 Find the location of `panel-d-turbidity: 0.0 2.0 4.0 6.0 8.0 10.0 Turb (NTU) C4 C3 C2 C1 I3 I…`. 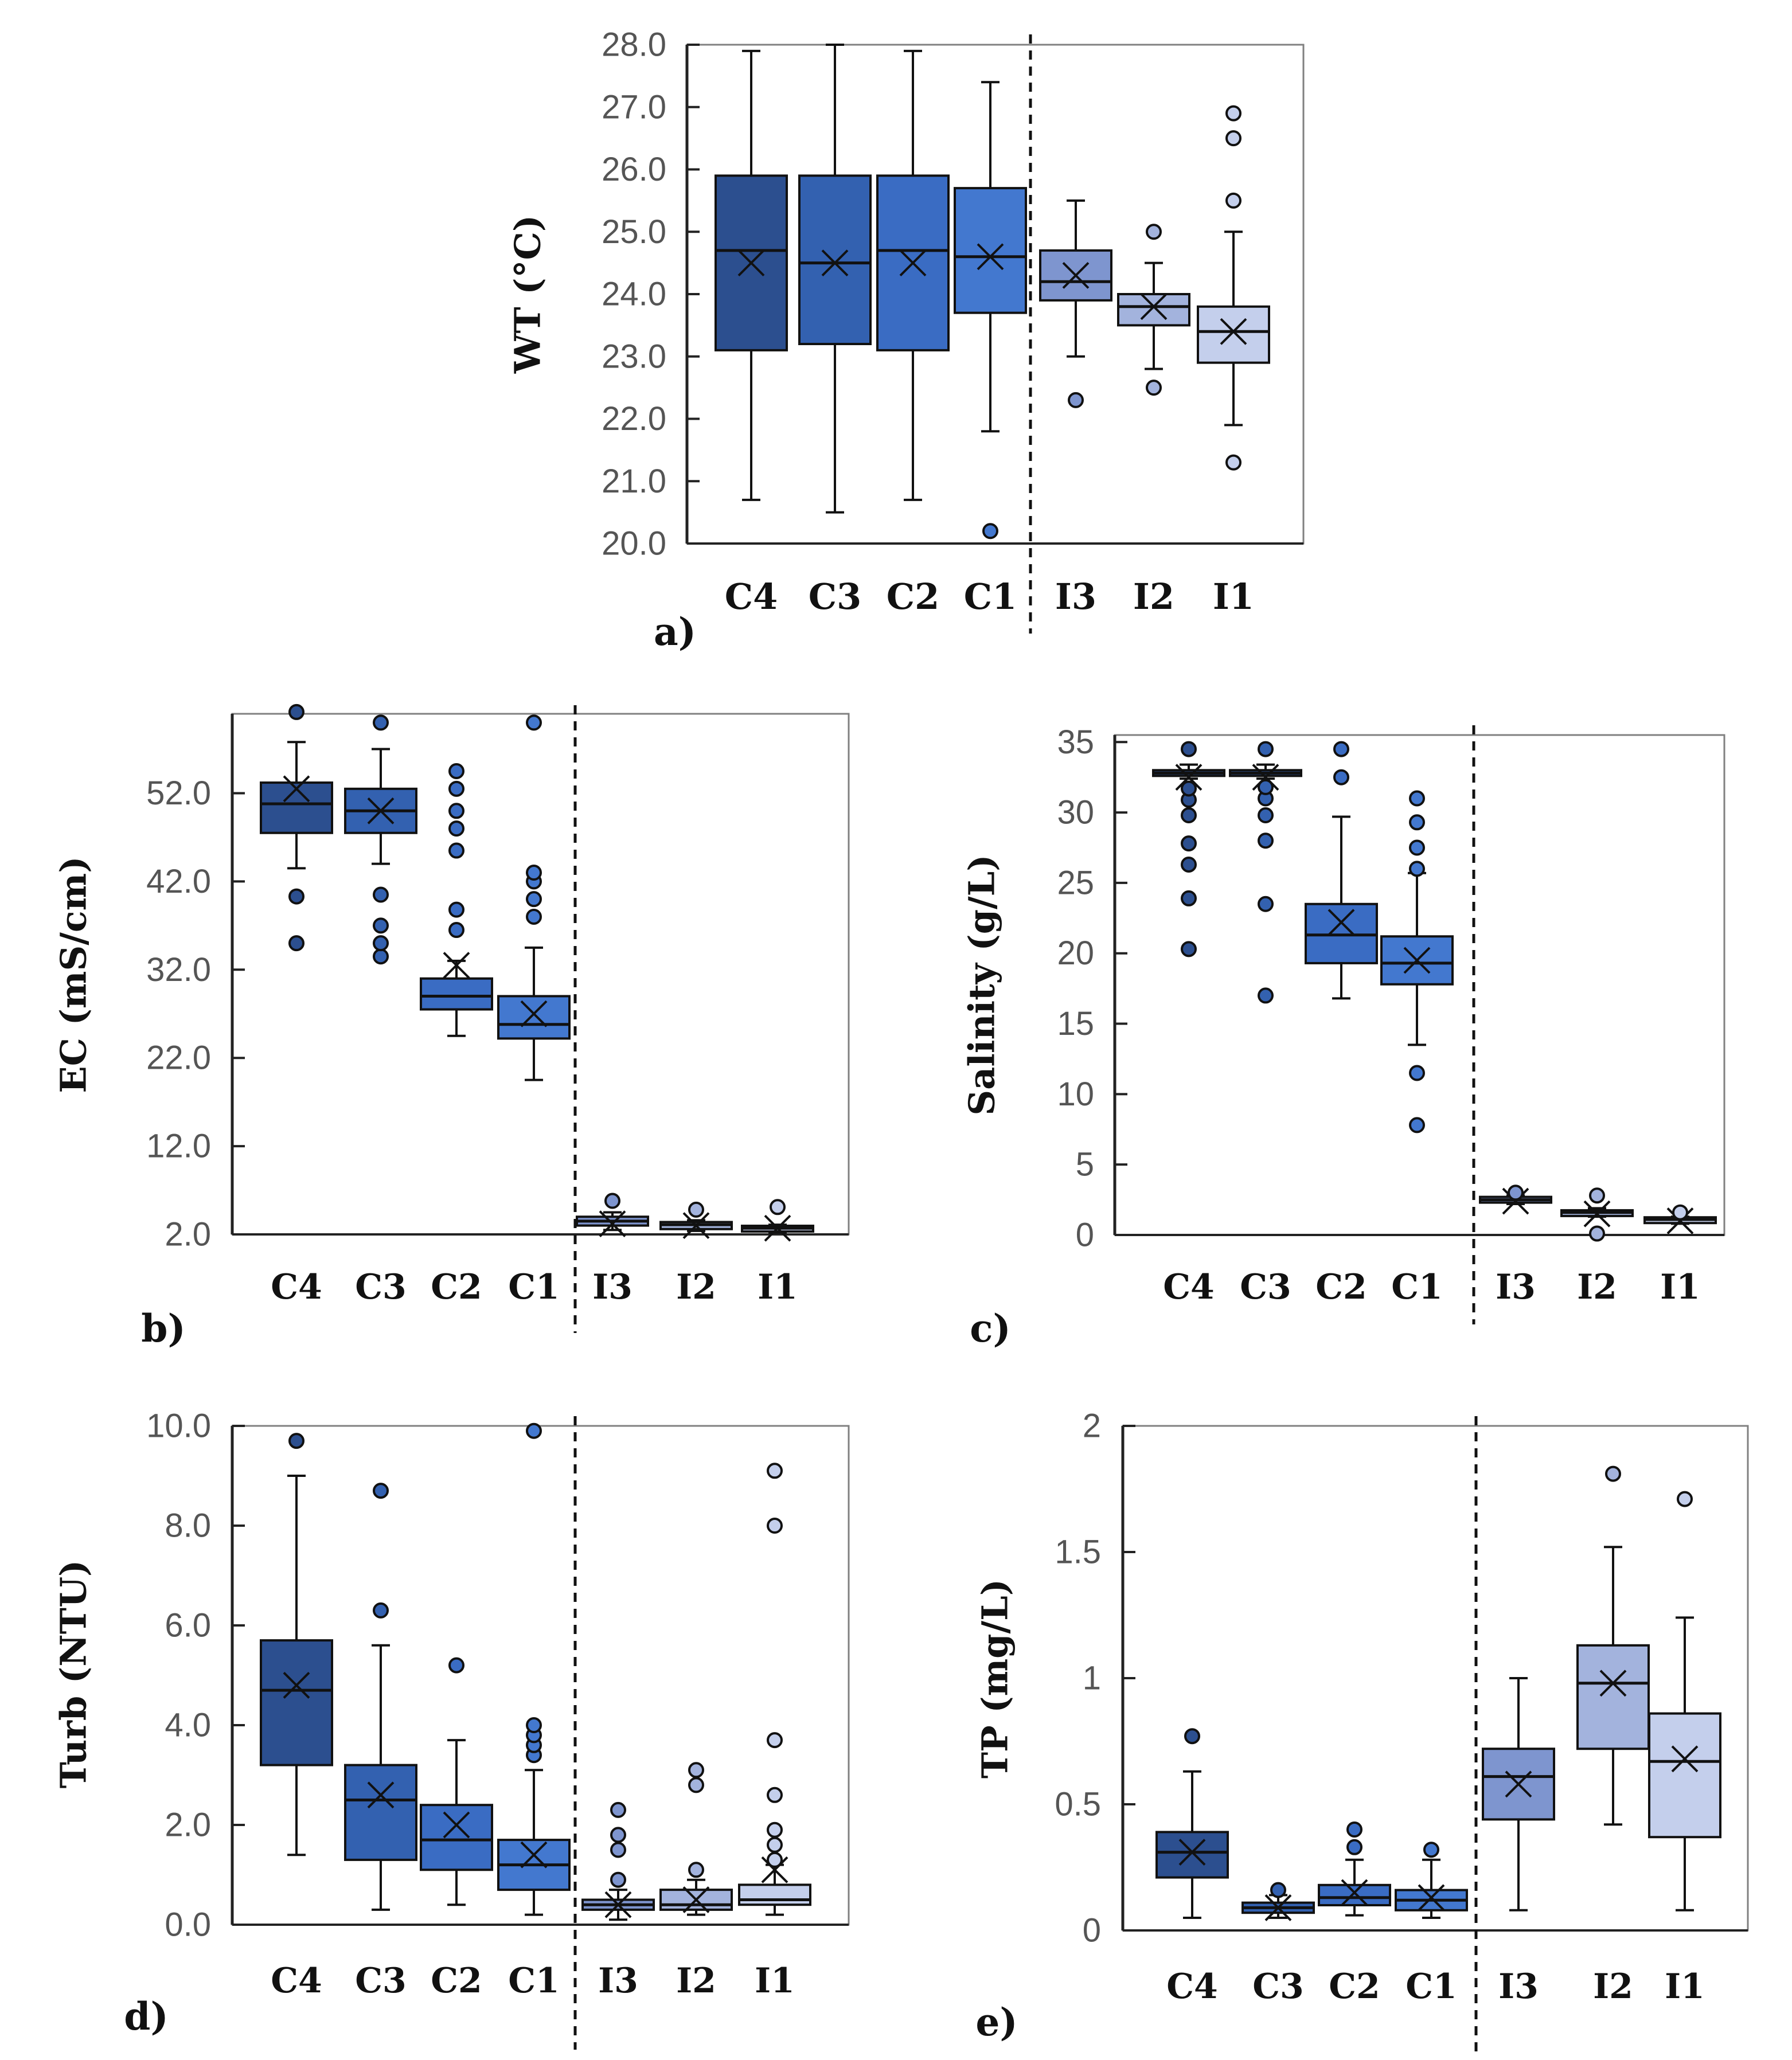

panel-d-turbidity: 0.0 2.0 4.0 6.0 8.0 10.0 Turb (NTU) C4 C3 C2 C1 I3 I… is located at coordinates (451, 1729).